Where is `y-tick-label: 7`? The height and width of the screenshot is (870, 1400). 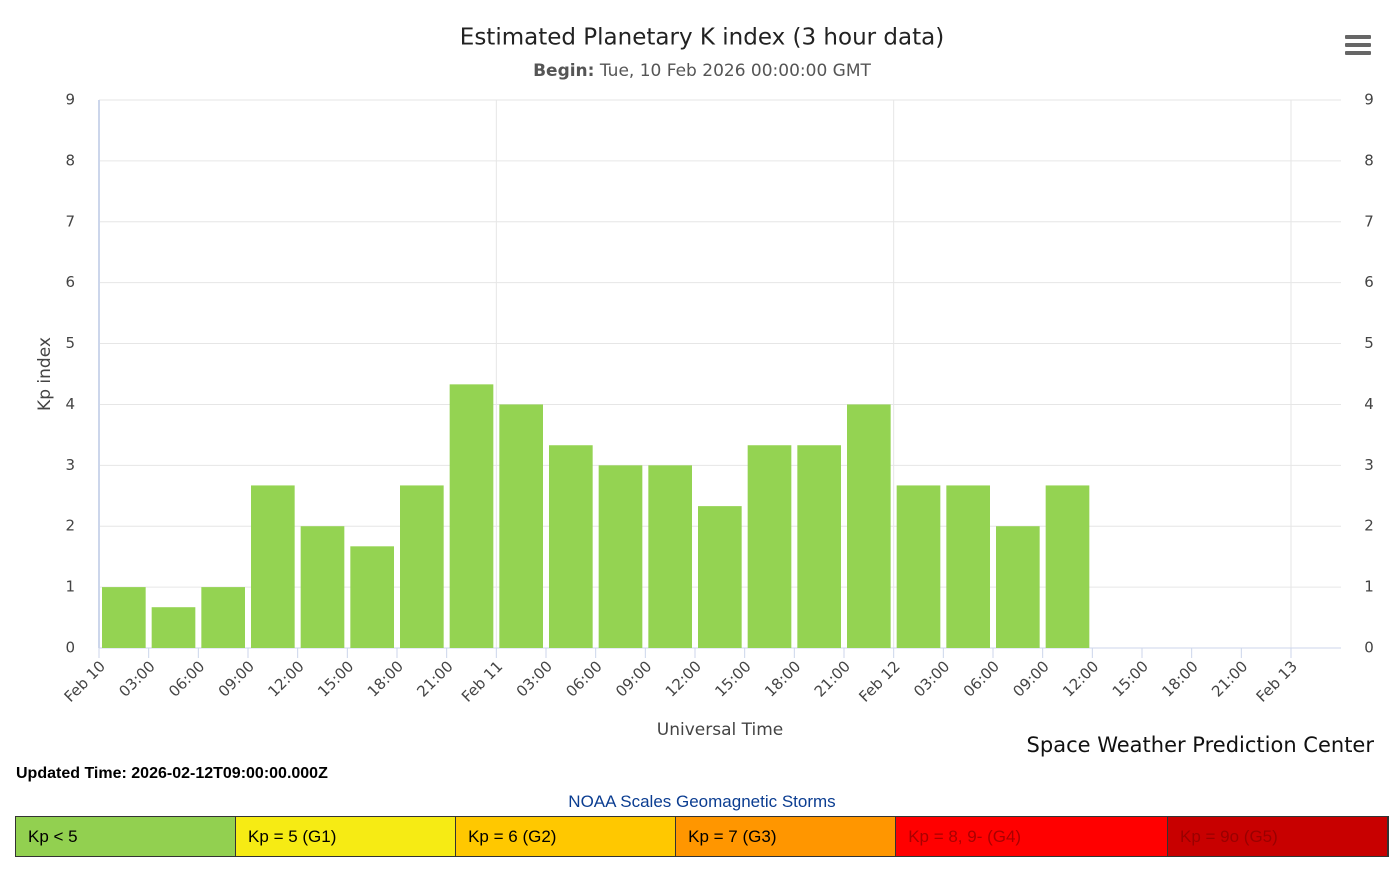
y-tick-label: 7 is located at coordinates (70, 221).